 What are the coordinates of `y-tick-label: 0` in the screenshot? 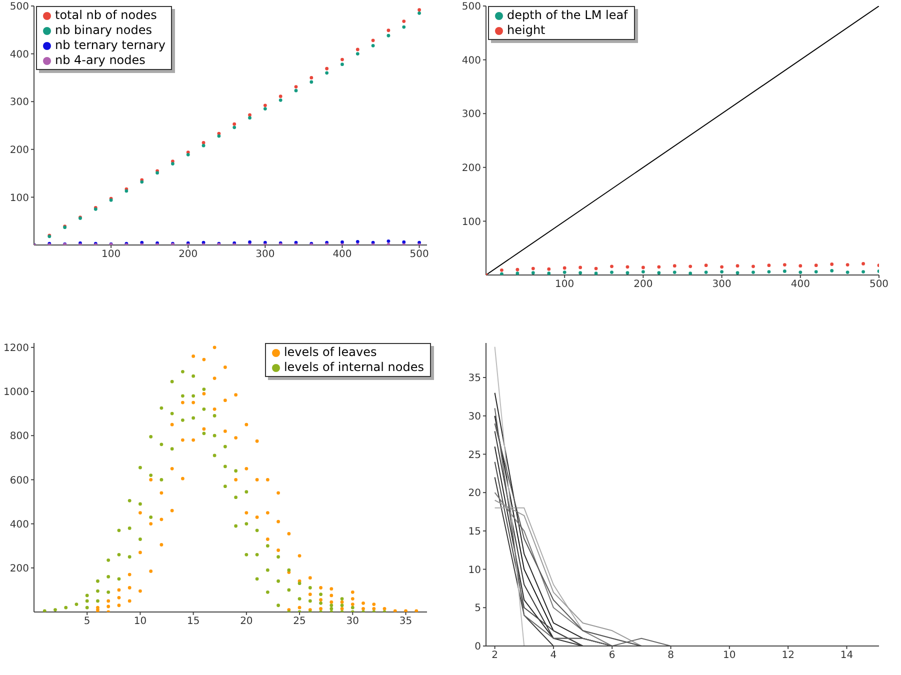 It's located at (477, 647).